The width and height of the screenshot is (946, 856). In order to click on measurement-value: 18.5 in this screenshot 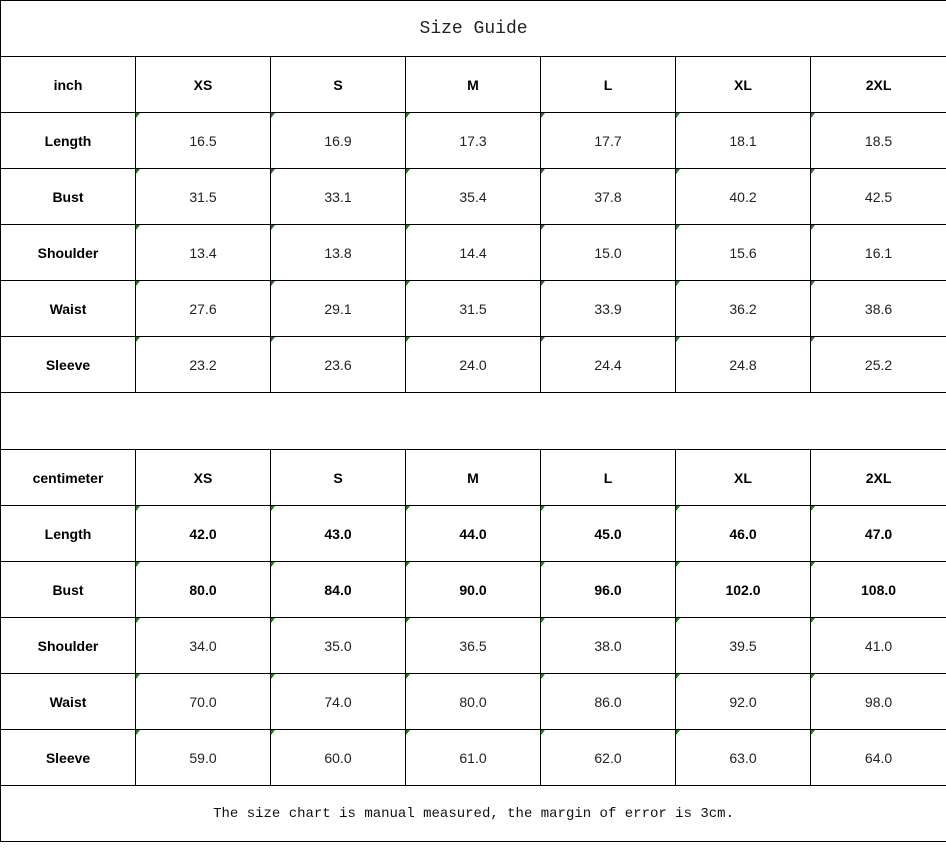, I will do `click(877, 140)`.